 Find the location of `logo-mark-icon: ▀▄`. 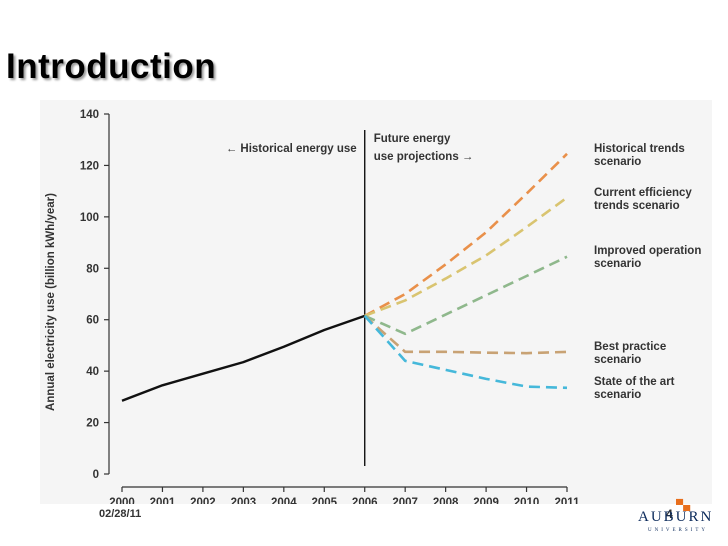

logo-mark-icon: ▀▄ is located at coordinates (683, 505).